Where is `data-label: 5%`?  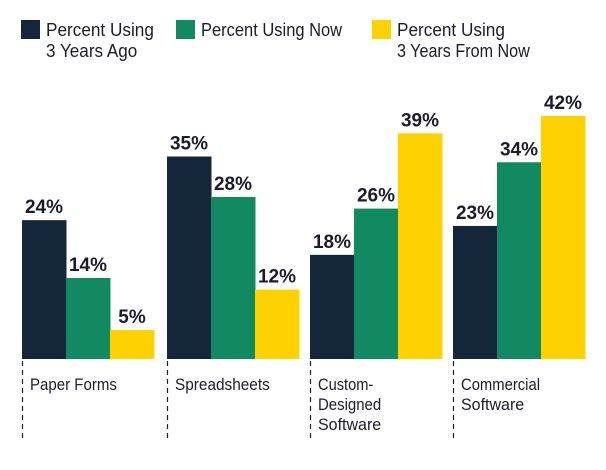
data-label: 5% is located at coordinates (132, 317).